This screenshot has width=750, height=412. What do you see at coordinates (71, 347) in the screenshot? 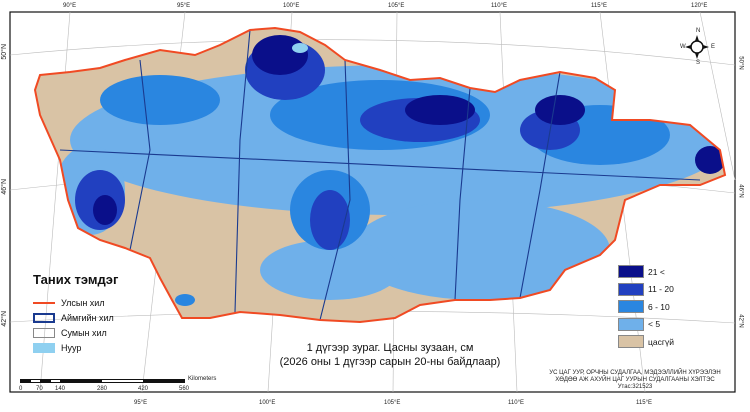
I see `legend-label: Нуур` at bounding box center [71, 347].